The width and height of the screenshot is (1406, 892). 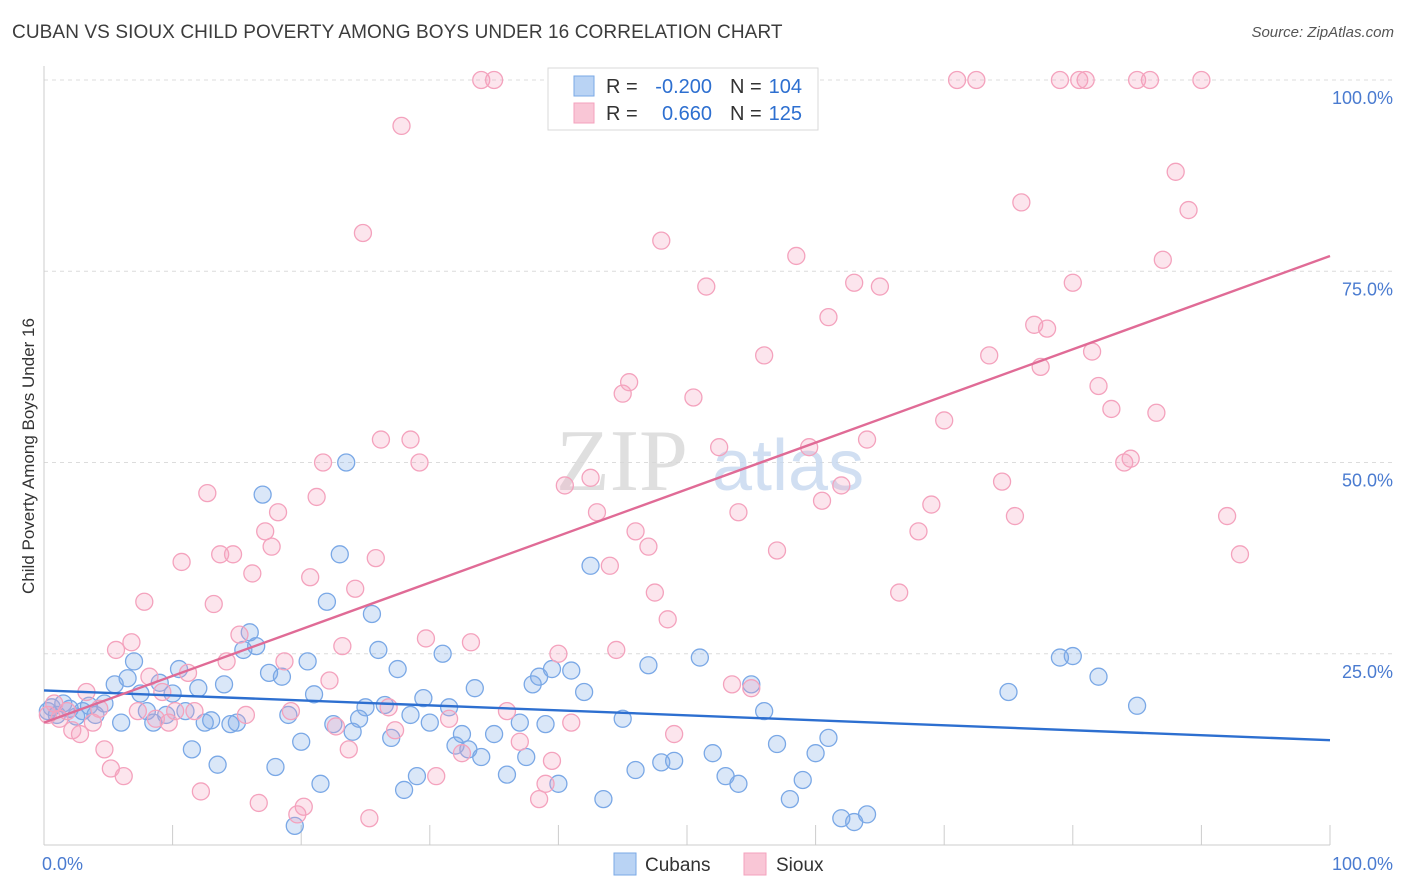 I want to click on legend-n-label-sioux: N =, so click(x=746, y=114).